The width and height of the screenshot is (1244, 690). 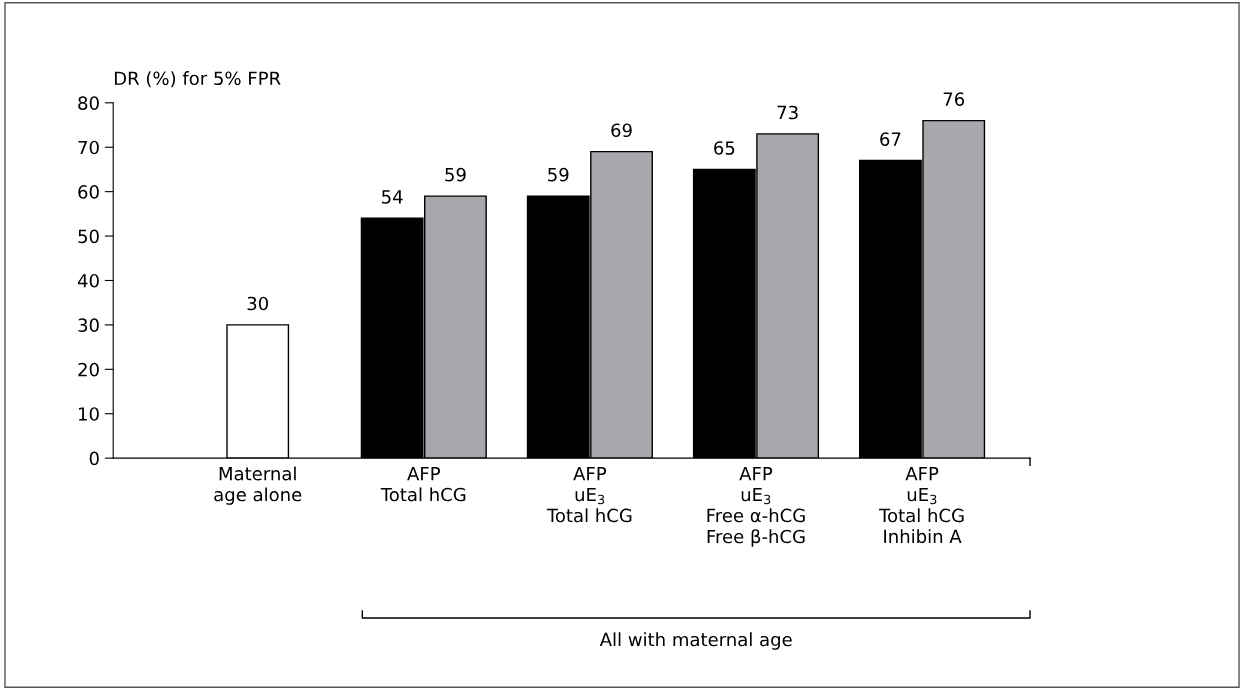 What do you see at coordinates (724, 148) in the screenshot?
I see `data-label: 65` at bounding box center [724, 148].